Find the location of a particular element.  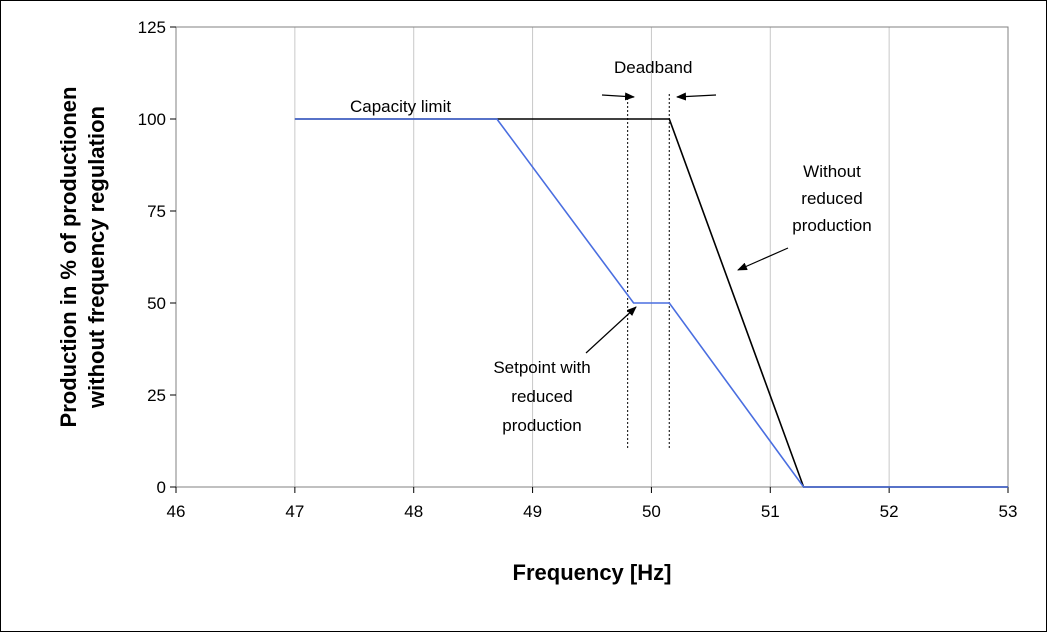

x-tick-label-53: 53 is located at coordinates (1008, 511).